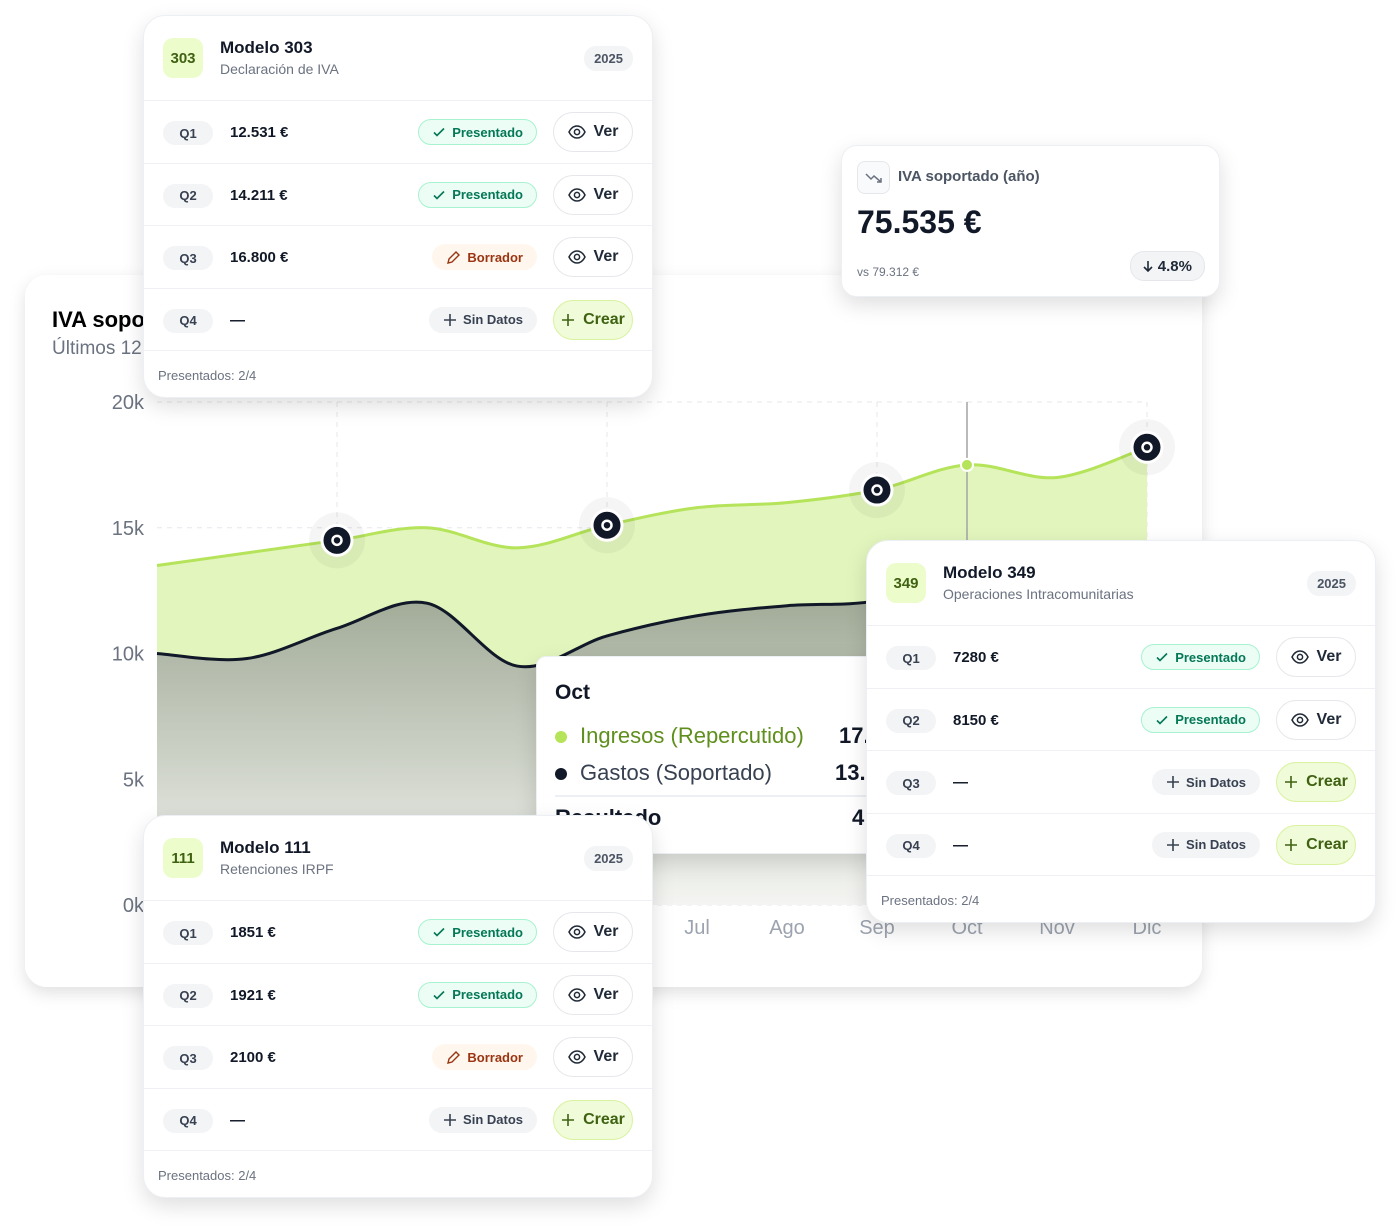 The height and width of the screenshot is (1232, 1400). I want to click on tooltip-label: Ingresos (Repercutido), so click(692, 735).